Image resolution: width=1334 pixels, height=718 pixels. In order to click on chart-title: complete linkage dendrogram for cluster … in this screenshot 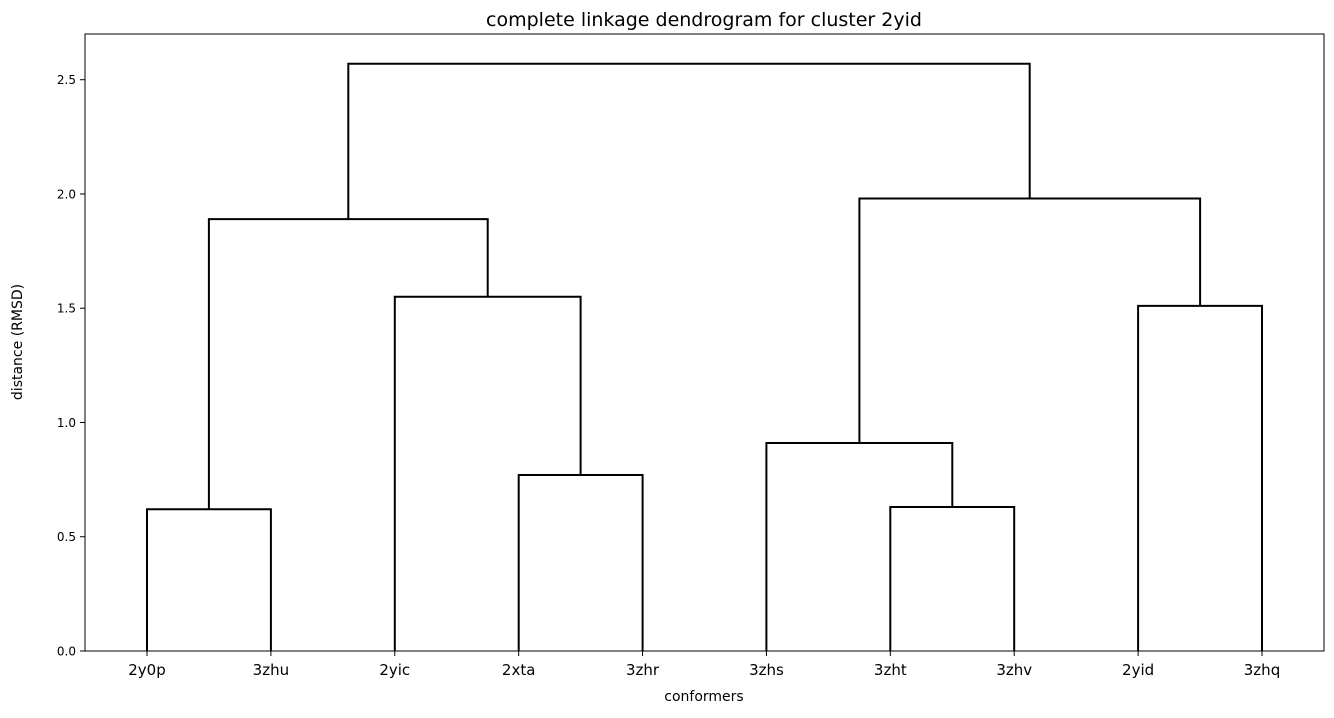, I will do `click(704, 20)`.